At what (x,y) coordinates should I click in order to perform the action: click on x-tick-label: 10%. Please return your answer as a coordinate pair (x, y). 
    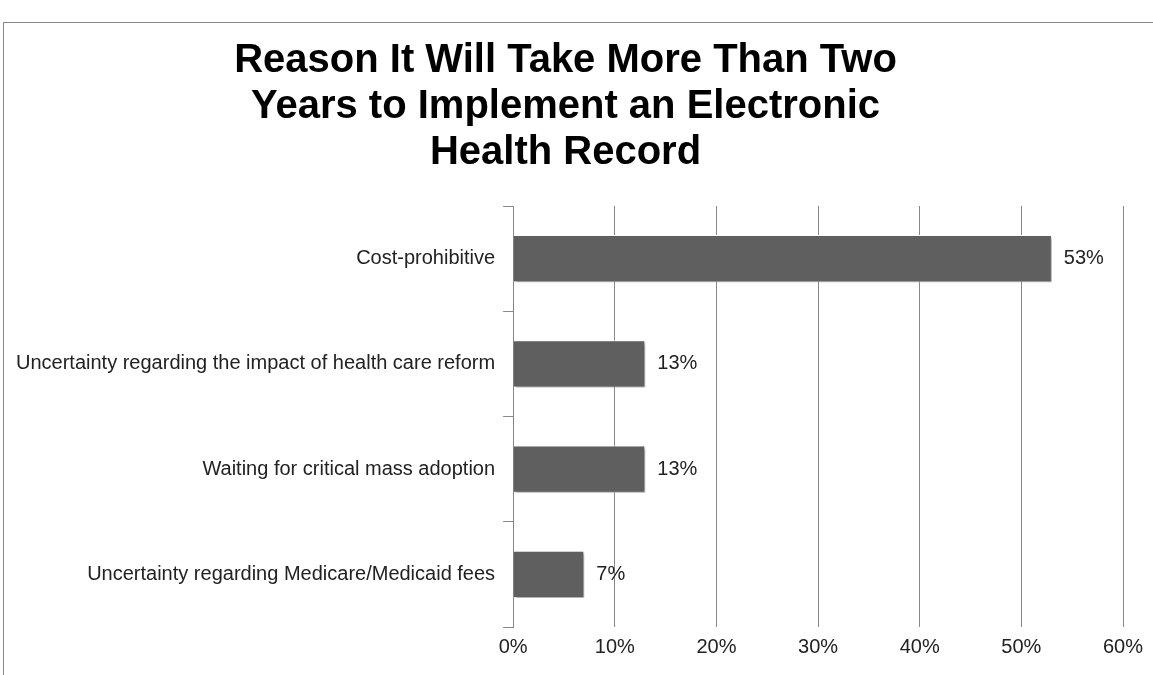
    Looking at the image, I should click on (614, 645).